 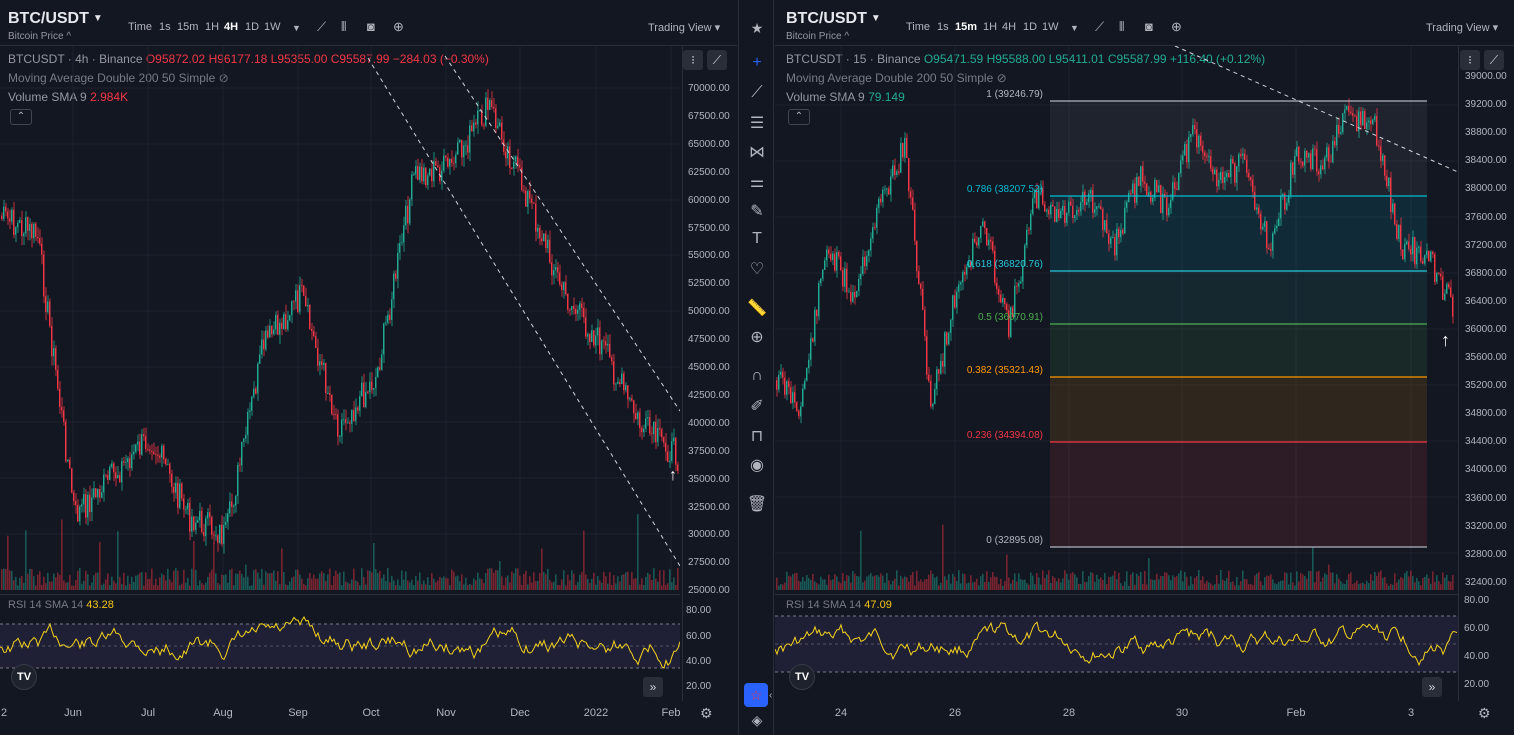 I want to click on trend-line-dashed, so click(x=1316, y=109).